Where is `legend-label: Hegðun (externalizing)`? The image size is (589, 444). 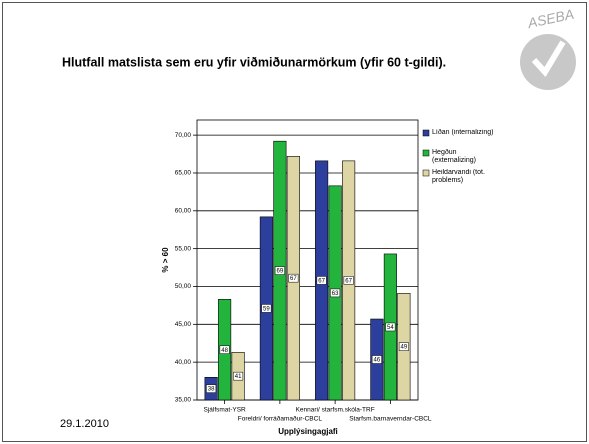
legend-label: Hegðun (externalizing) is located at coordinates (454, 156).